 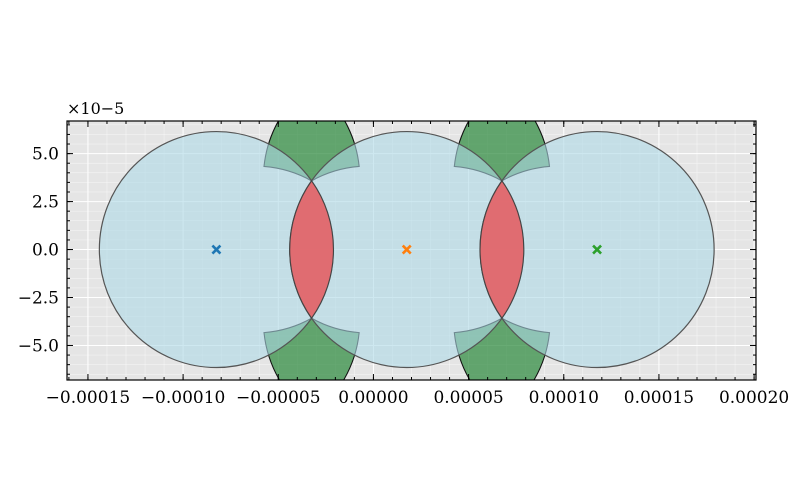 I want to click on y-tick-label: 0.0, so click(x=45, y=251).